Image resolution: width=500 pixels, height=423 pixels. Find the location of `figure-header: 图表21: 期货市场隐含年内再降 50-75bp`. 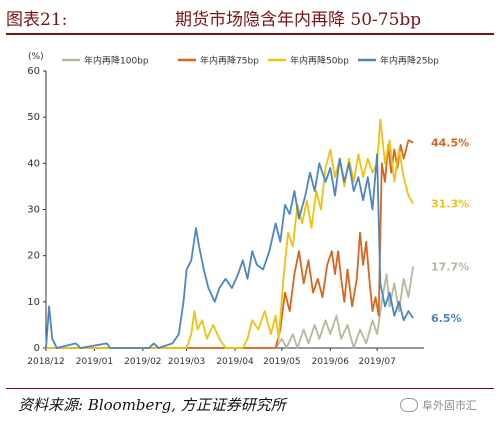

figure-header: 图表21: 期货市场隐含年内再降 50-75bp is located at coordinates (250, 16).